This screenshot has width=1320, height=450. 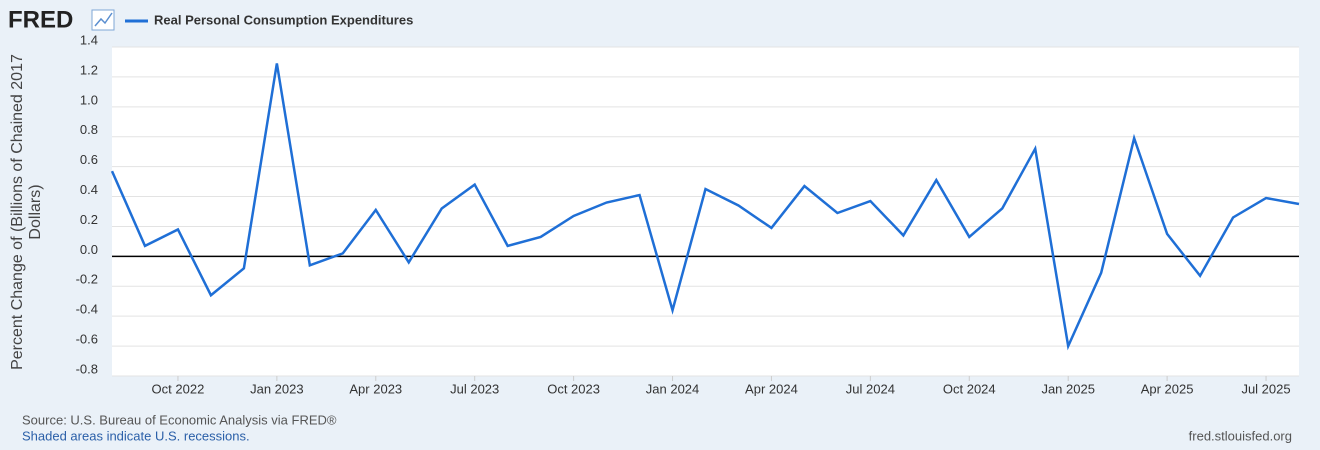 What do you see at coordinates (277, 388) in the screenshot?
I see `x-tick-label: Jan 2023` at bounding box center [277, 388].